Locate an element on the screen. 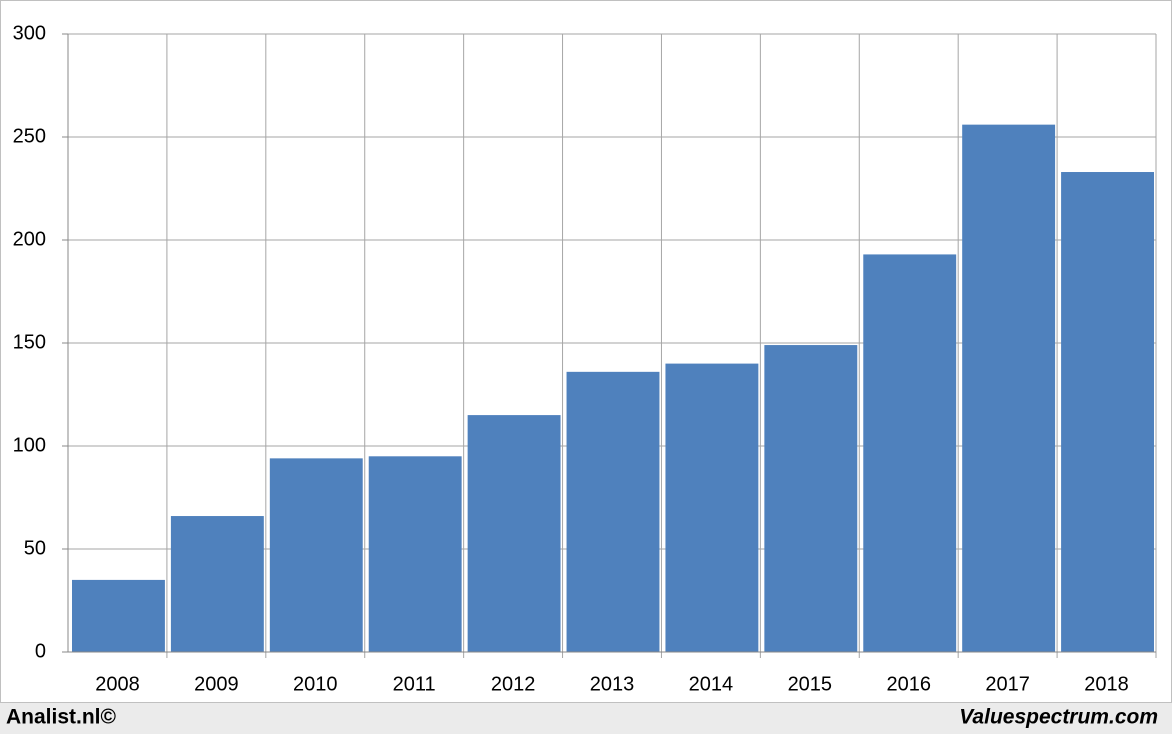 The image size is (1172, 734). y-tick-label: 250 is located at coordinates (29, 136).